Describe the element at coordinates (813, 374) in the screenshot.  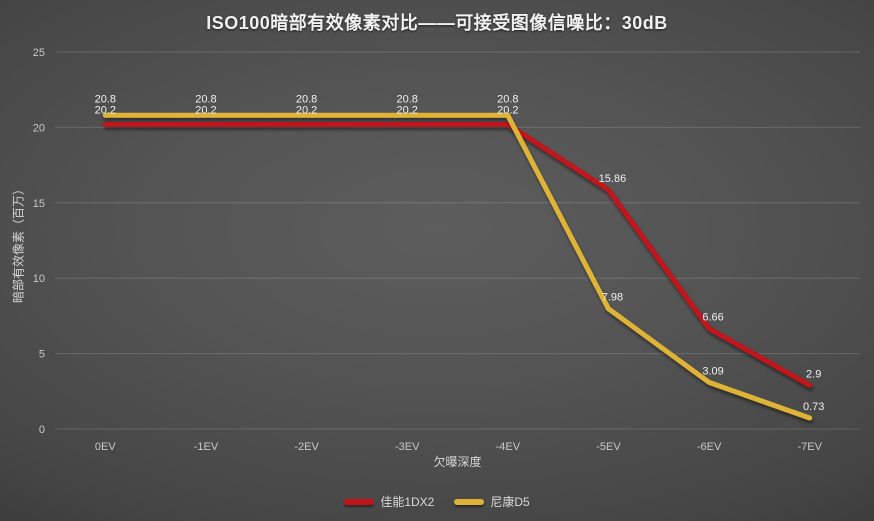
I see `data-label: 2.9` at that location.